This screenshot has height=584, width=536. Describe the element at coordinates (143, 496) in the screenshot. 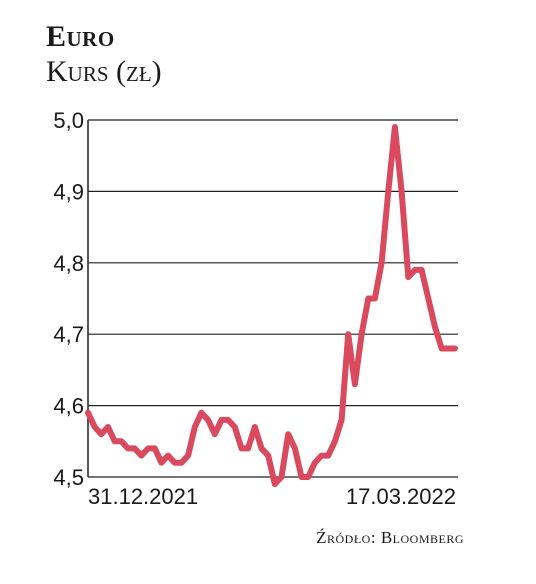

I see `x-tick-label: 31.12.2021` at that location.